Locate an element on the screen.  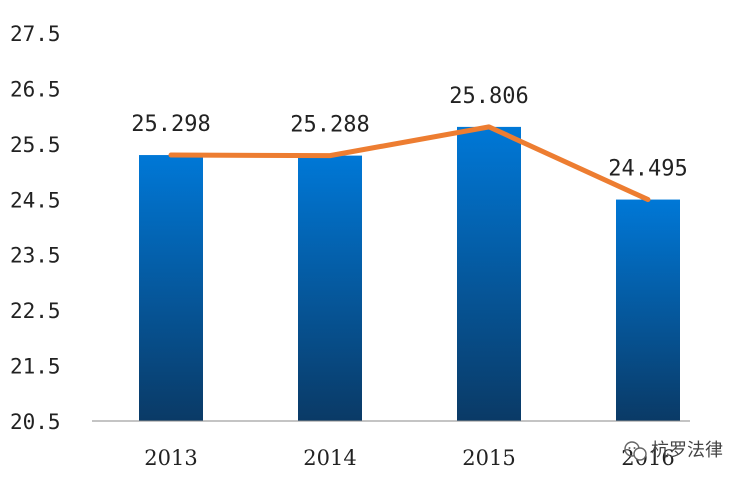
y-tick-label: 21.5 is located at coordinates (35, 367).